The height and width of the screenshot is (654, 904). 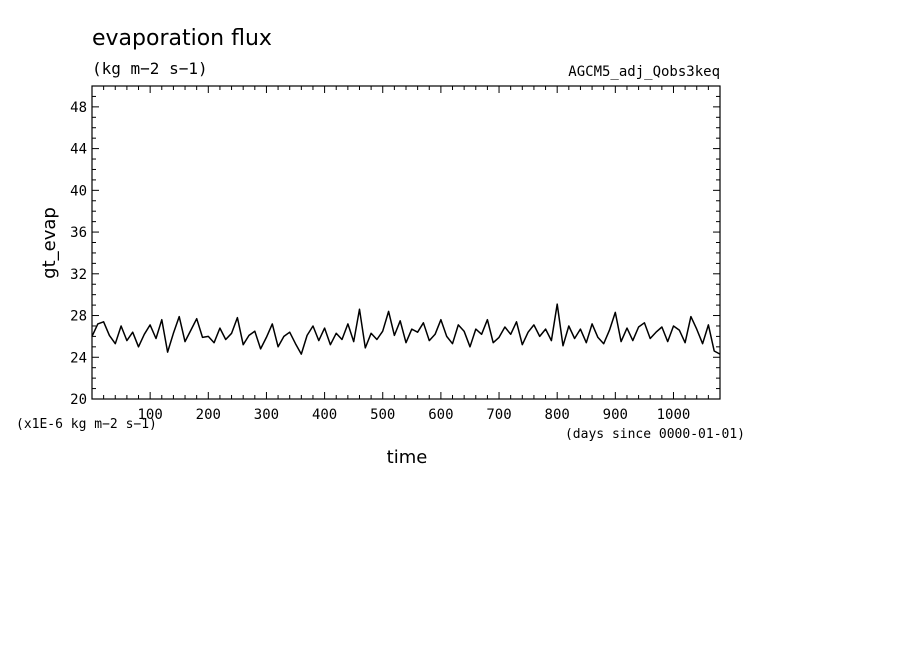 What do you see at coordinates (407, 457) in the screenshot?
I see `x-axis-label: time` at bounding box center [407, 457].